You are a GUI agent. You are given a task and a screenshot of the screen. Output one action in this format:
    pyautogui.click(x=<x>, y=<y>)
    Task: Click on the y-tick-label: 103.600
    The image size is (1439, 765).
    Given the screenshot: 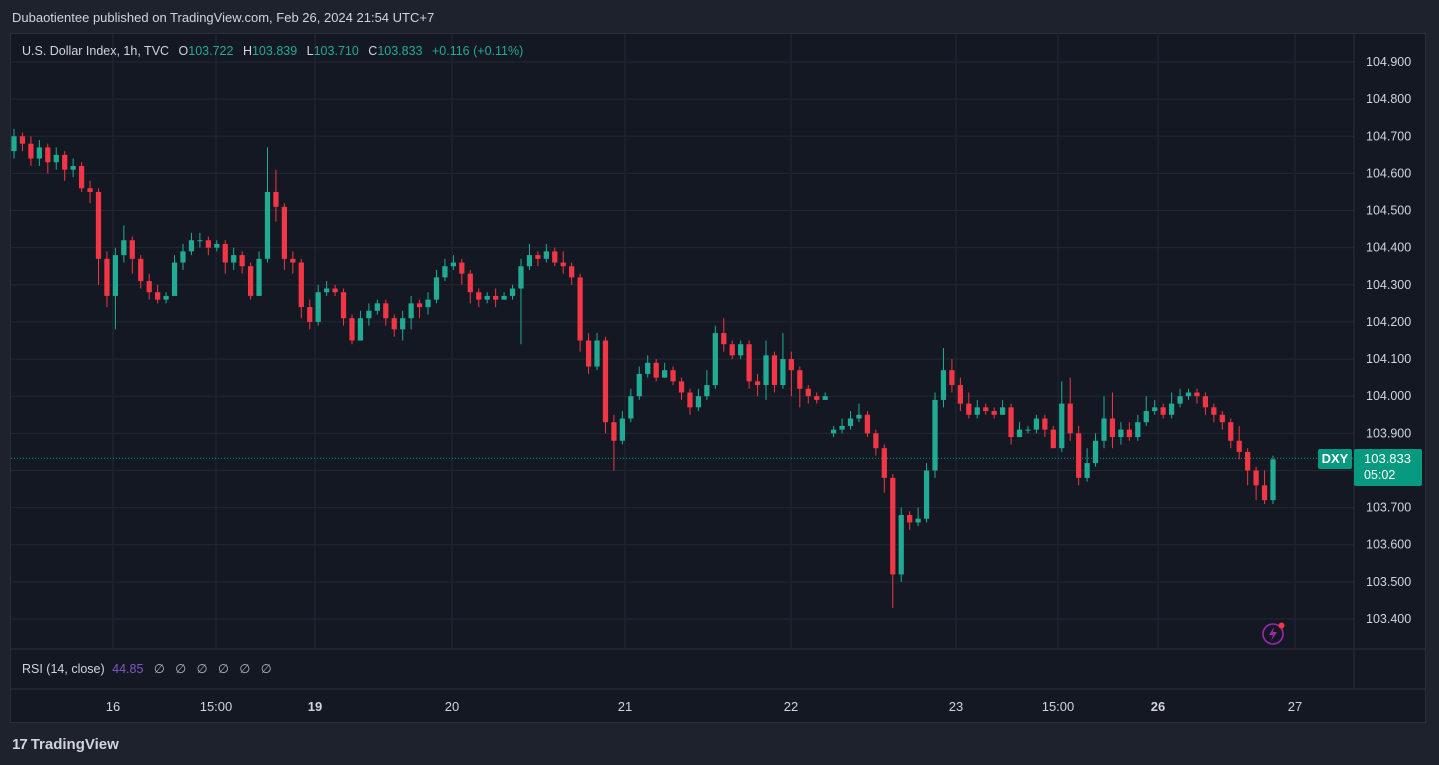 What is the action you would take?
    pyautogui.click(x=1388, y=545)
    